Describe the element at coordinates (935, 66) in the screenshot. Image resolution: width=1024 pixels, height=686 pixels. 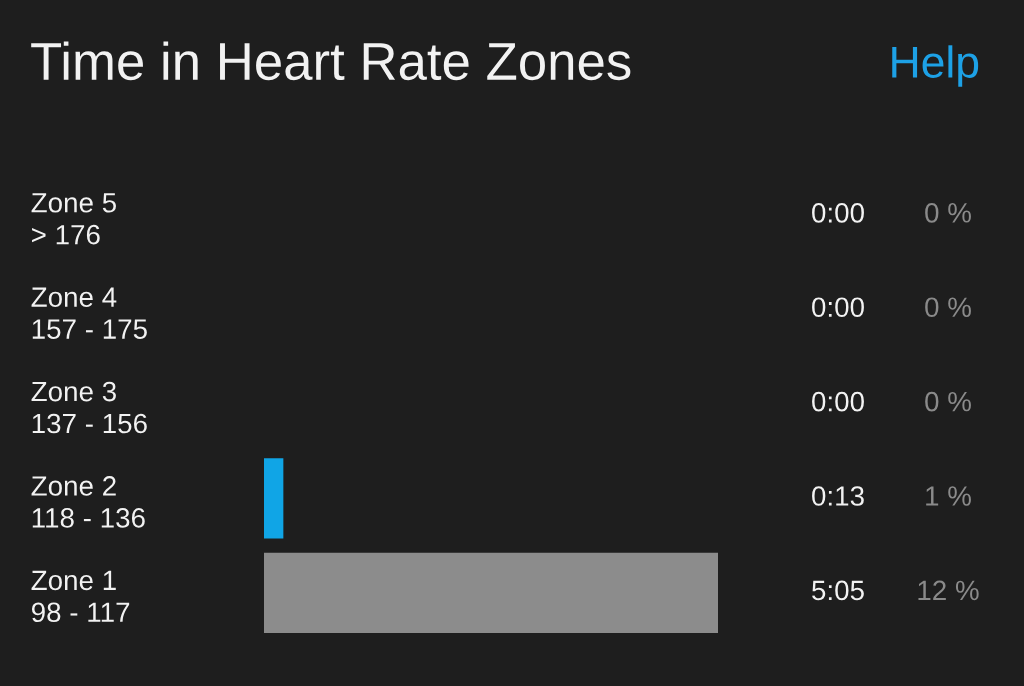
I see `text: Help` at that location.